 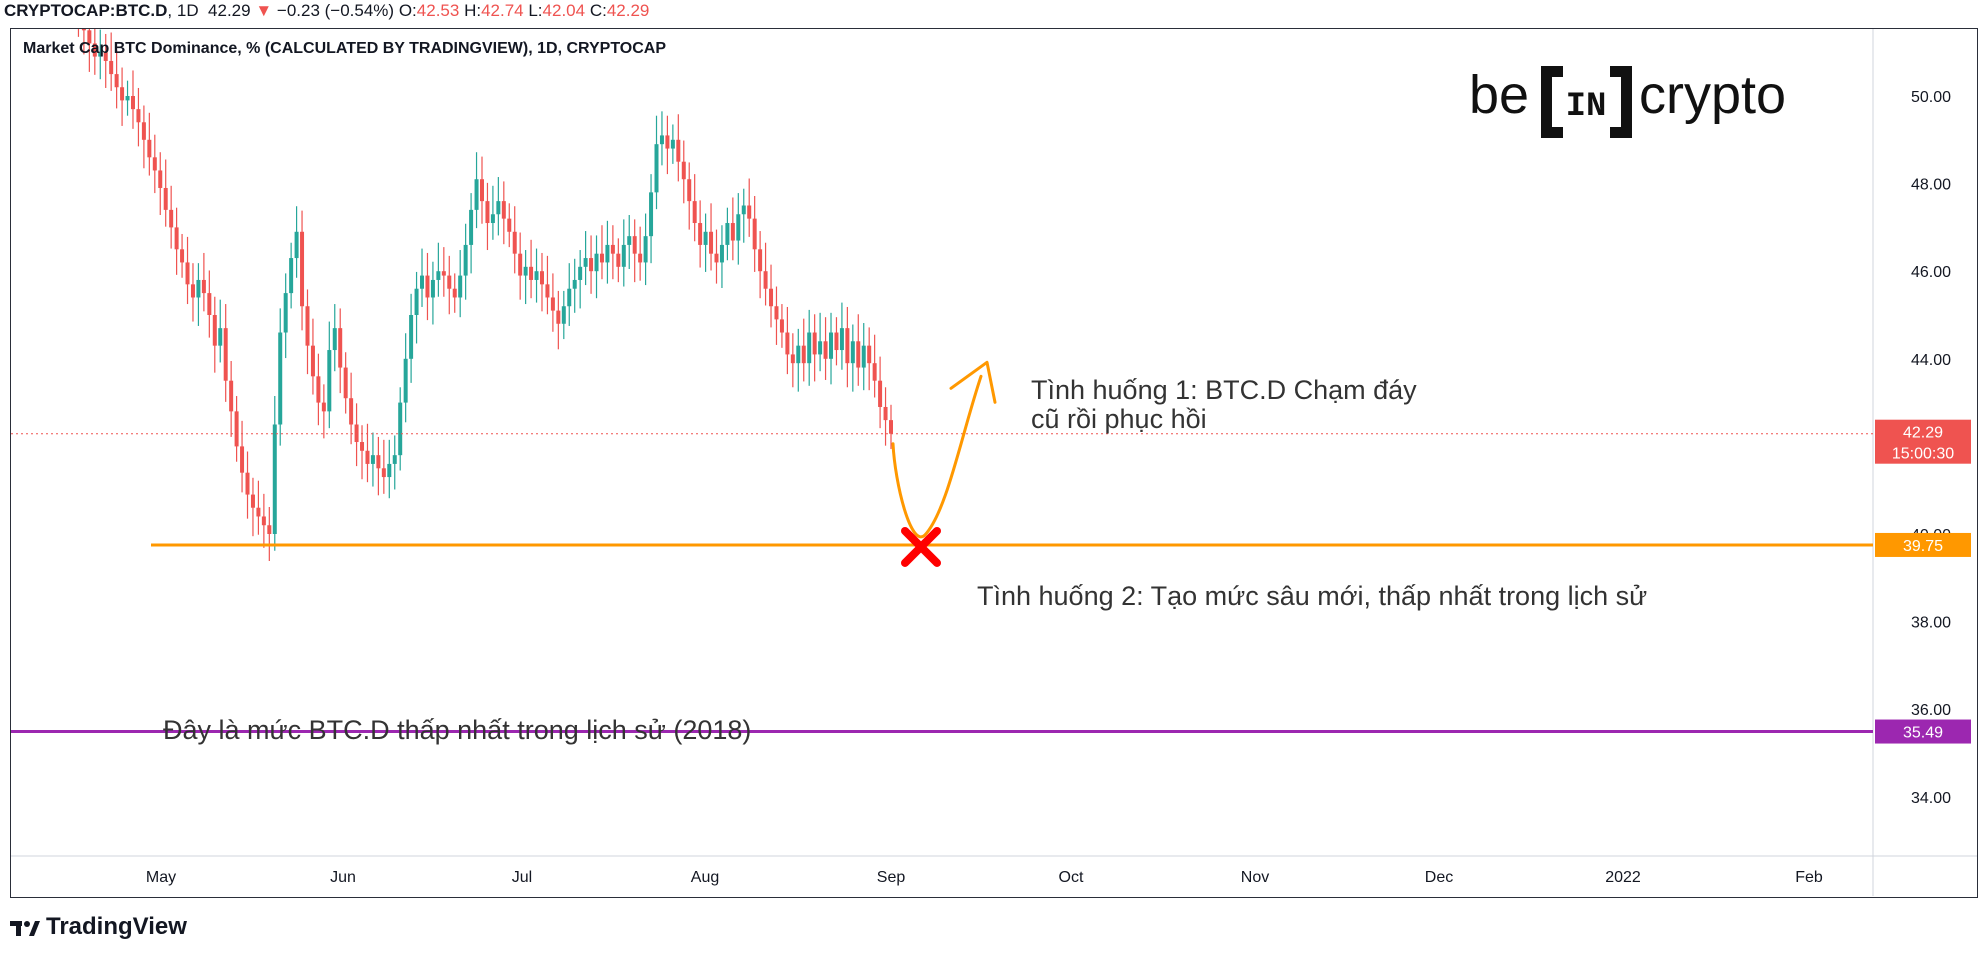 I want to click on interval: 1D, so click(x=187, y=10).